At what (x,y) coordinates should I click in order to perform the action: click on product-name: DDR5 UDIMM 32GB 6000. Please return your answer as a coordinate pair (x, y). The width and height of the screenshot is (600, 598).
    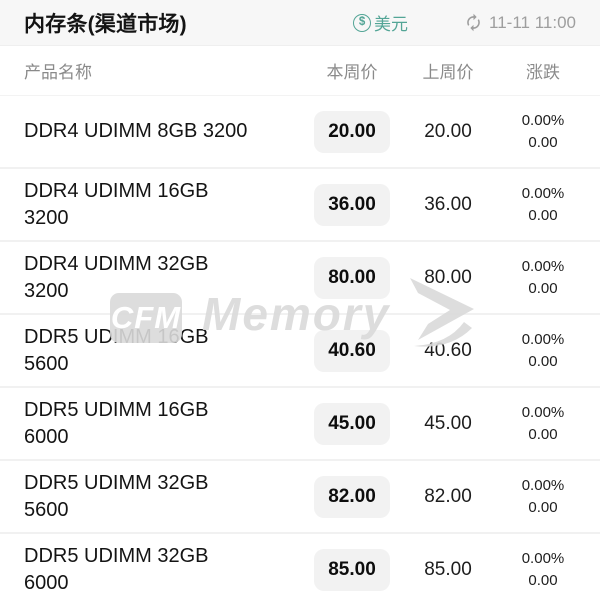
    Looking at the image, I should click on (116, 569).